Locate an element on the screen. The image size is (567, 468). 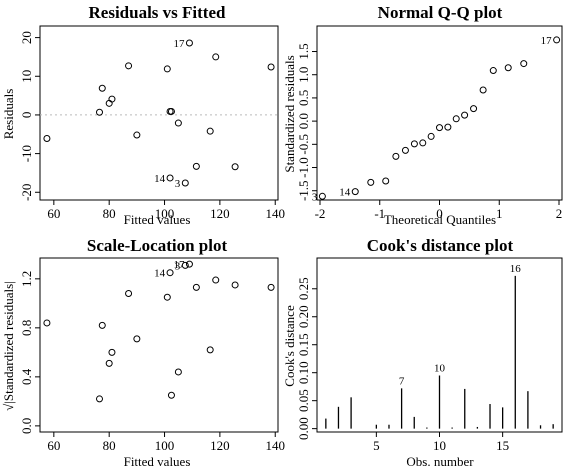
y-tick-label: 20 is located at coordinates (26, 37).